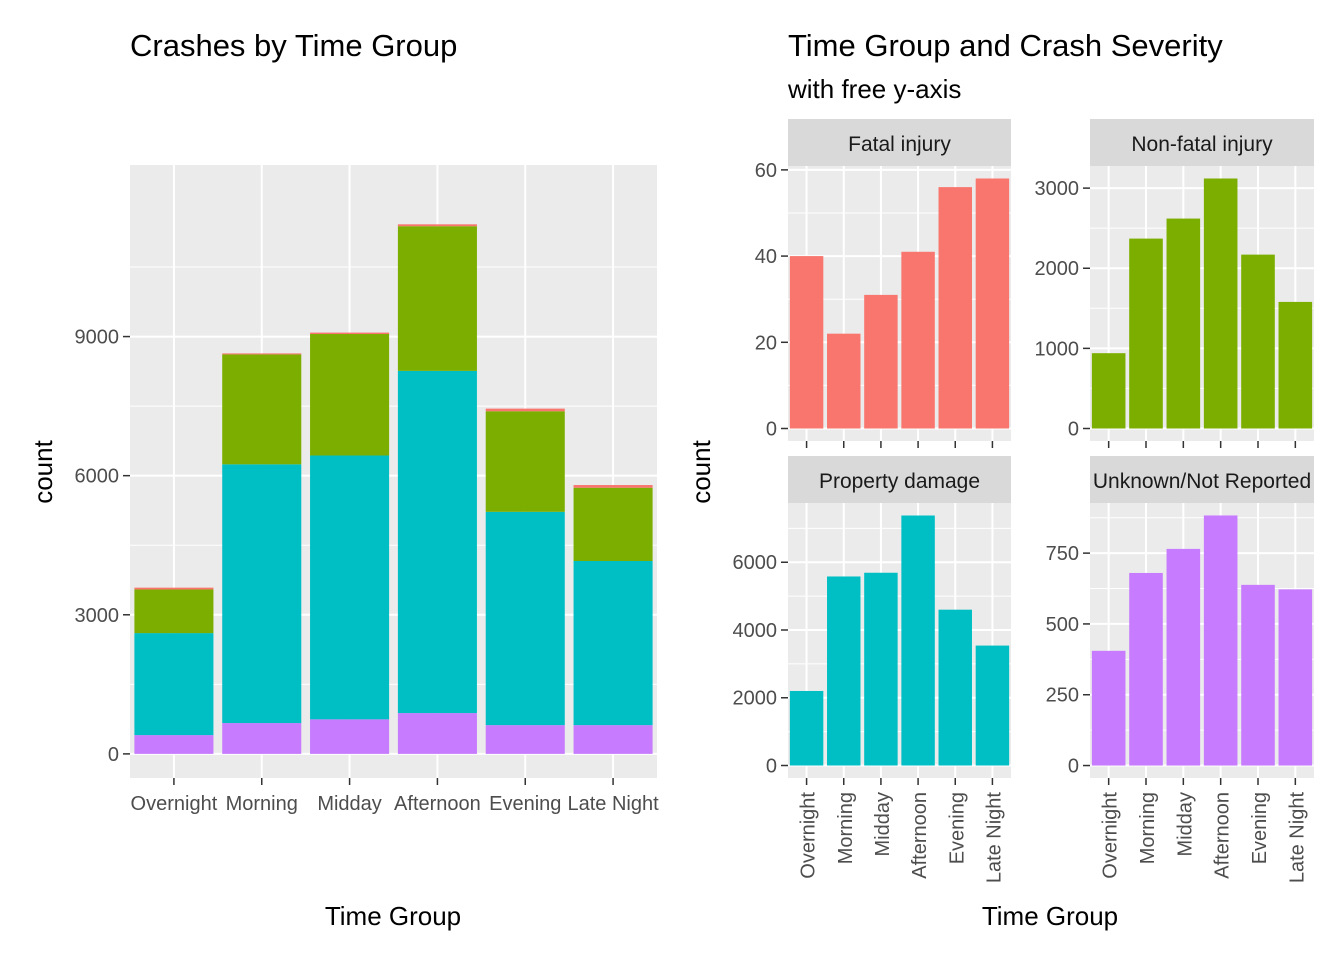 This screenshot has width=1344, height=960. I want to click on facet-strip-label: Non-fatal injury, so click(1202, 144).